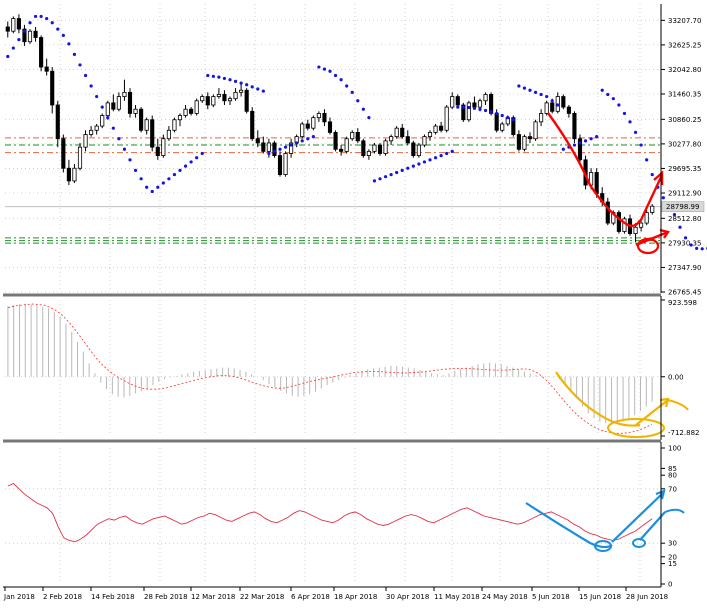 This screenshot has height=608, width=707. What do you see at coordinates (684, 194) in the screenshot?
I see `y-tick-label: 29112.90` at bounding box center [684, 194].